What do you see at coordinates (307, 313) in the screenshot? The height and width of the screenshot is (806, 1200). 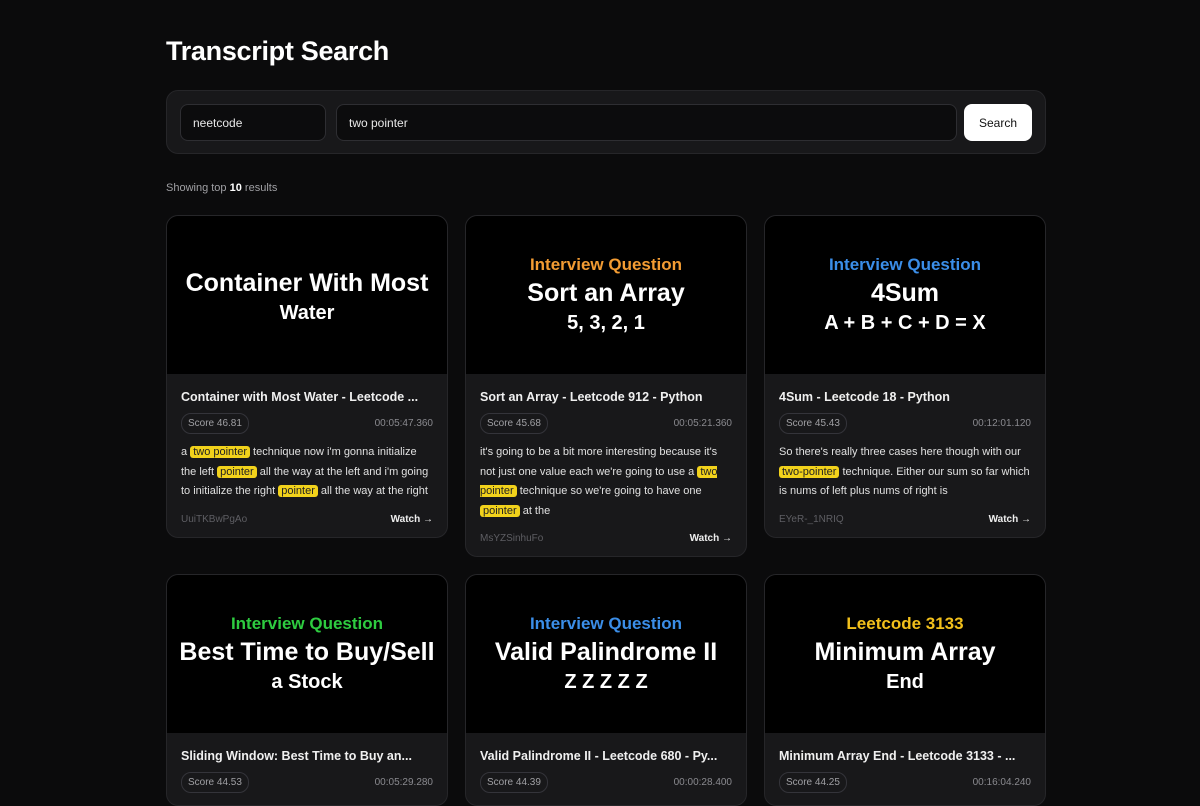 I see `thumbnail-subtitle: Water` at bounding box center [307, 313].